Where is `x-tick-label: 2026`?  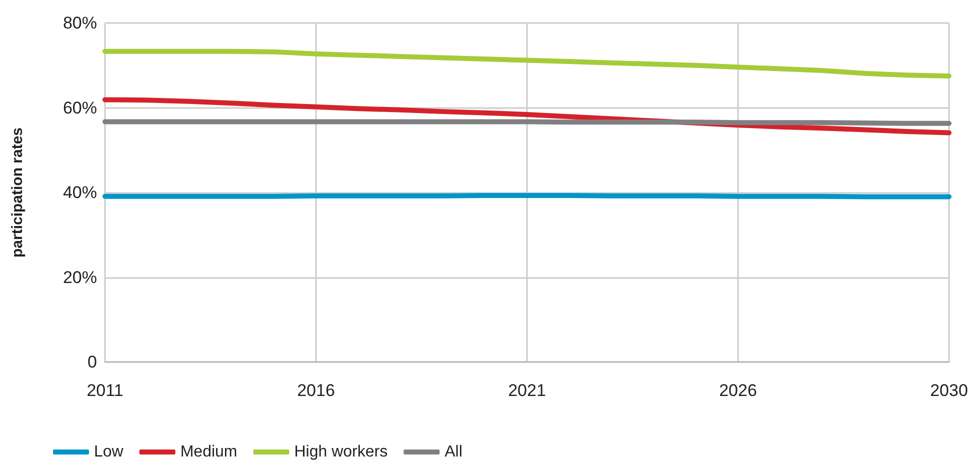 x-tick-label: 2026 is located at coordinates (738, 390).